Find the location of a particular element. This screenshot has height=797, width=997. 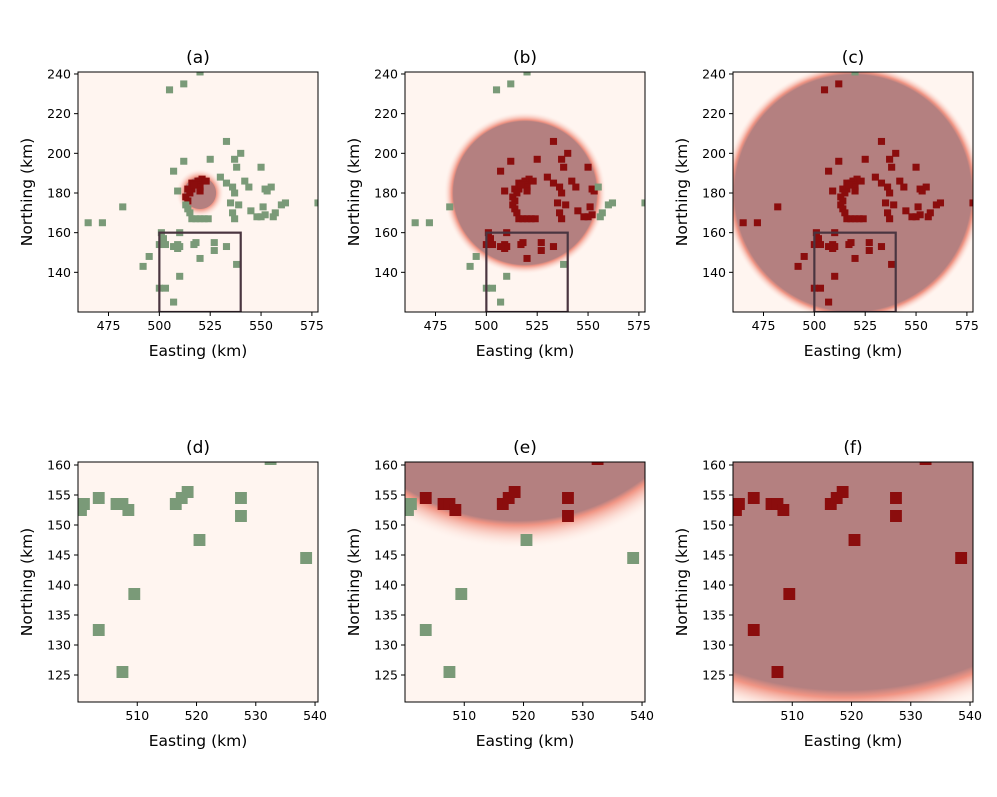

panel-title: (e) is located at coordinates (525, 448).